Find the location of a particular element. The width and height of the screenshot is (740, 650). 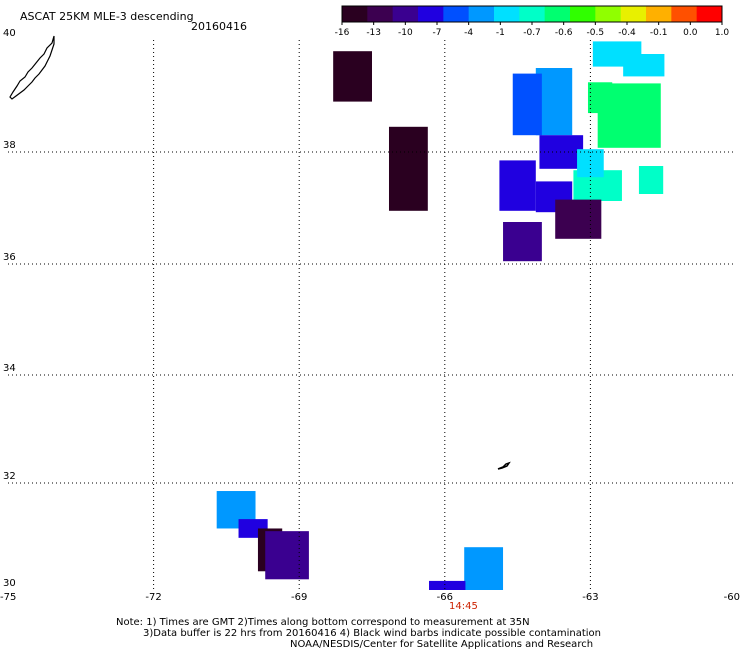

lat-tick-label: 40 is located at coordinates (9, 33).